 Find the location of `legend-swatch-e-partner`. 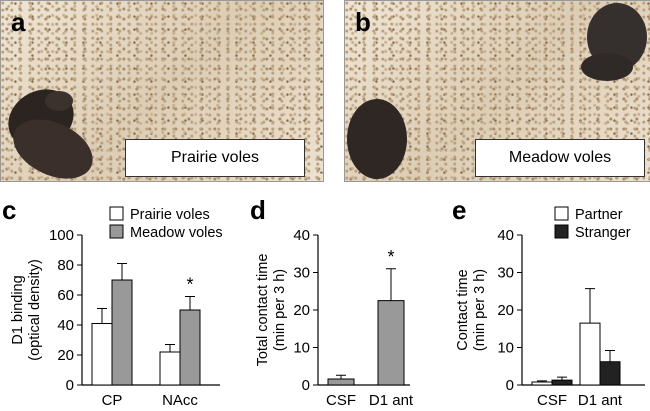

legend-swatch-e-partner is located at coordinates (561, 213).